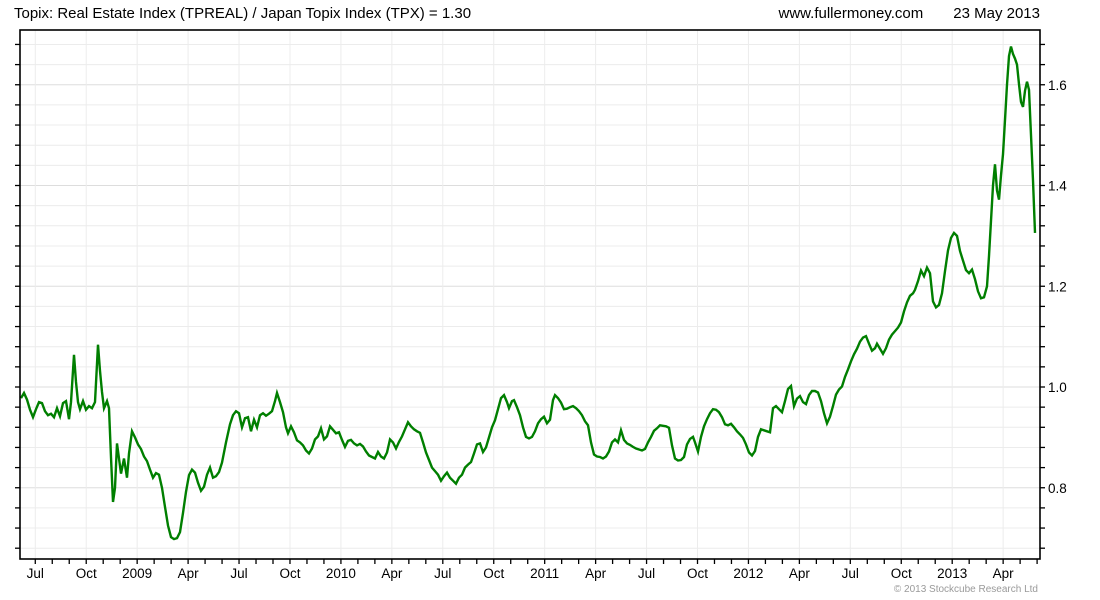 This screenshot has width=1100, height=600. Describe the element at coordinates (851, 13) in the screenshot. I see `site-link: www.fullermoney.com` at that location.